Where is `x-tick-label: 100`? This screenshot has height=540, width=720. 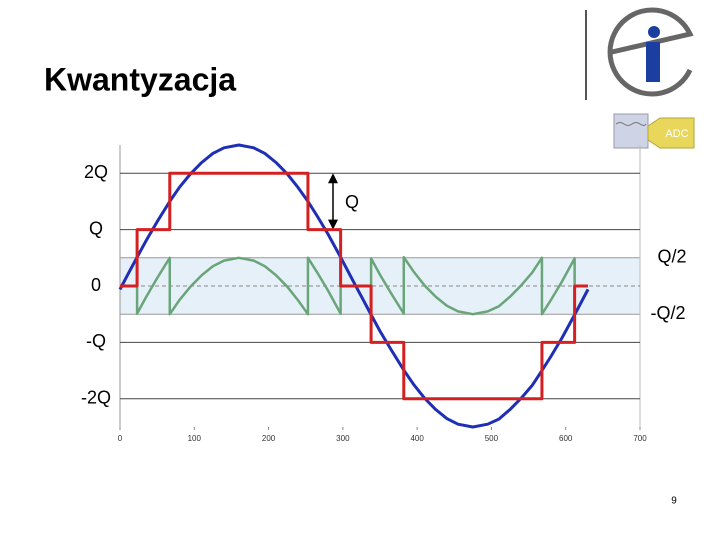
x-tick-label: 100 is located at coordinates (195, 438).